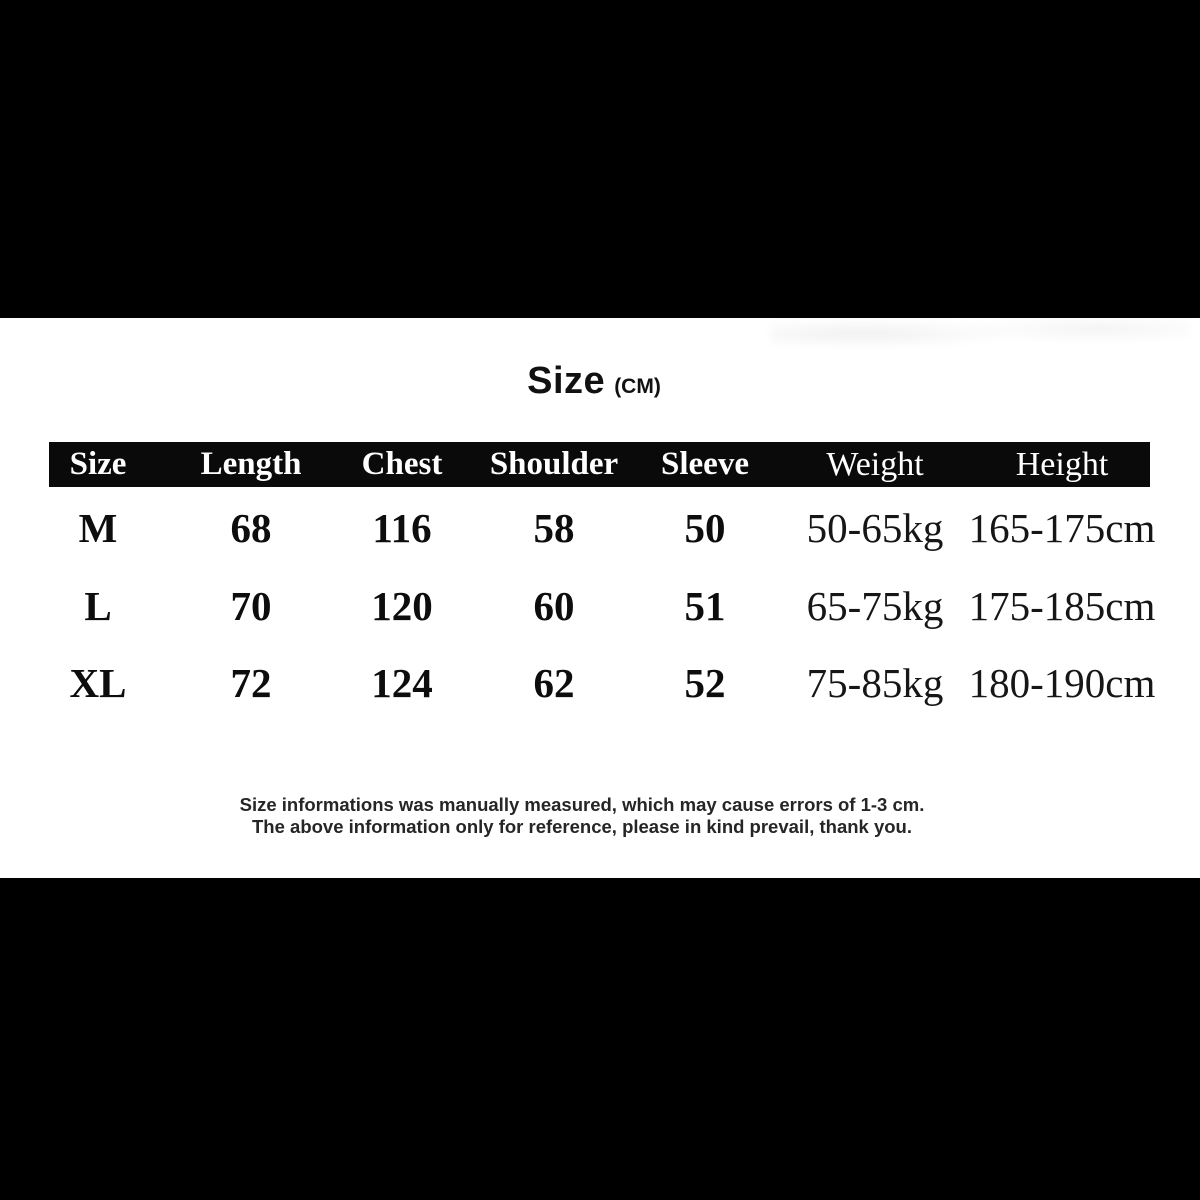 The height and width of the screenshot is (1200, 1200). What do you see at coordinates (402, 464) in the screenshot?
I see `header-cell-chest: Chest` at bounding box center [402, 464].